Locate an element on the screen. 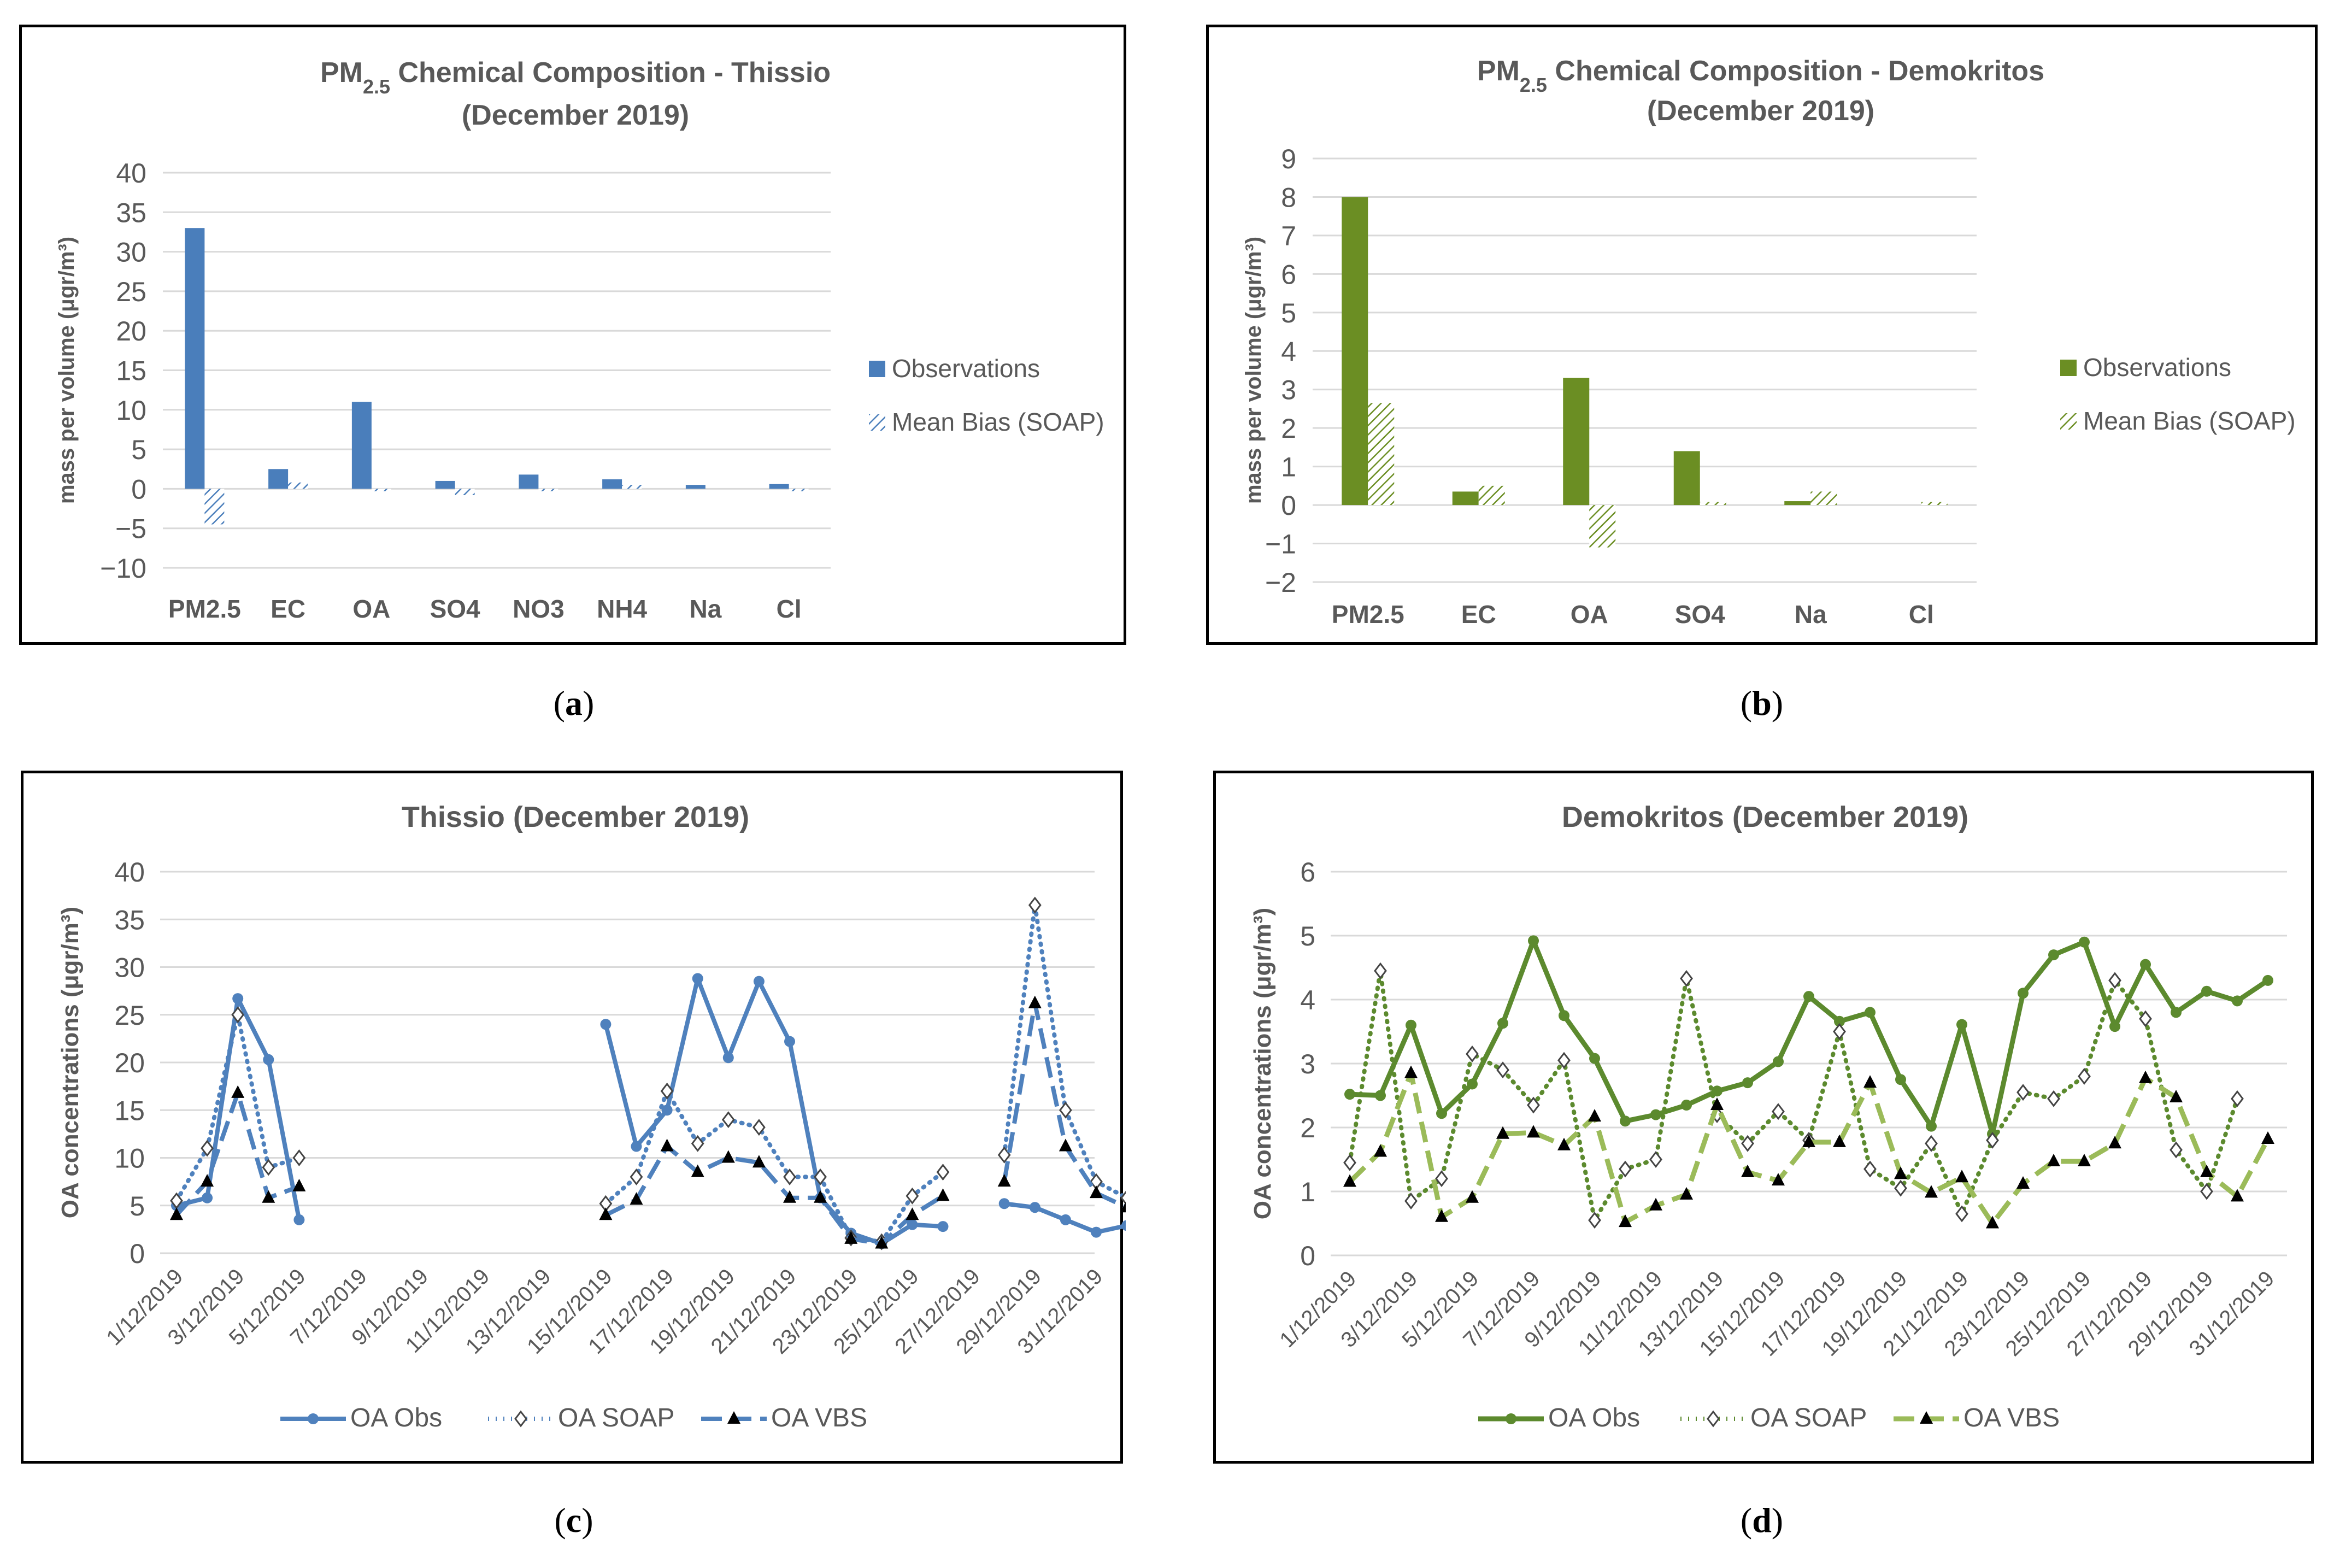  chart-title-line2: (December 2019) is located at coordinates (575, 115).